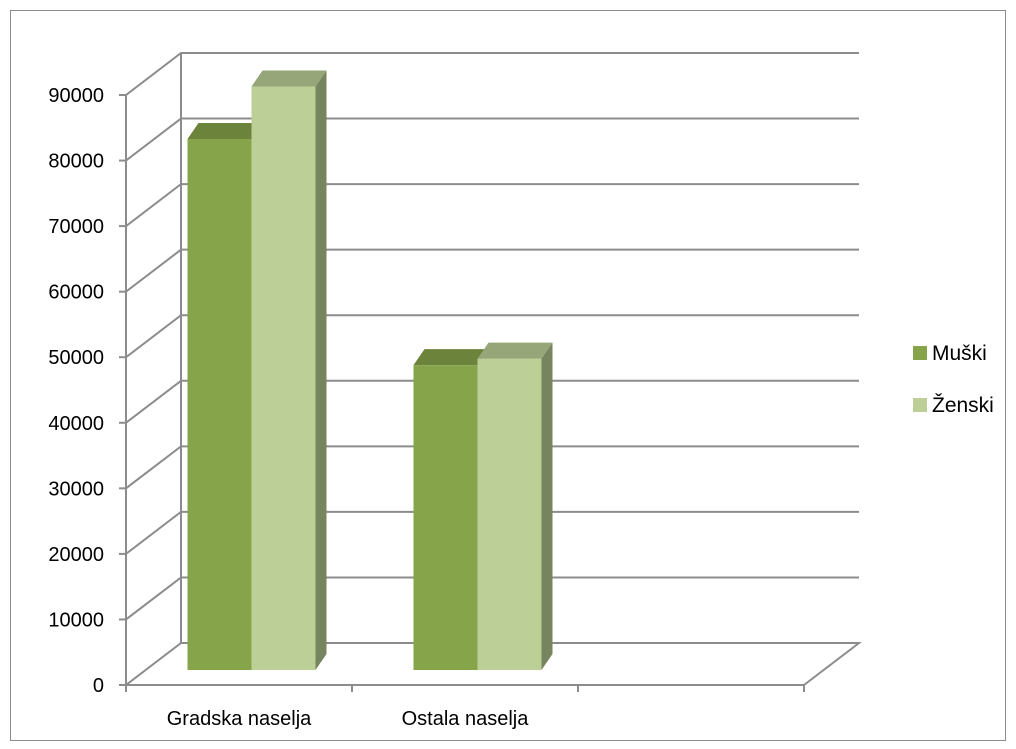 This screenshot has height=749, width=1016. Describe the element at coordinates (283, 378) in the screenshot. I see `bar-front-Ženski-0` at that location.